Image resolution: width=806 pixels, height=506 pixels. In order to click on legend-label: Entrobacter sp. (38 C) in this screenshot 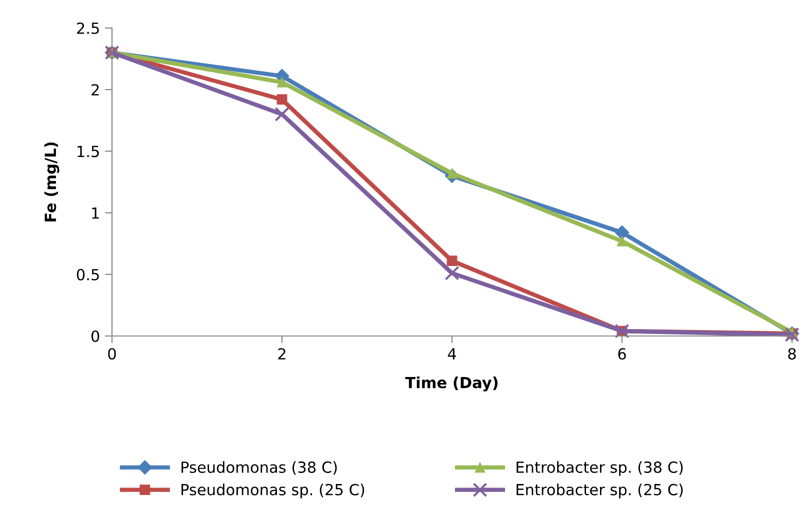, I will do `click(599, 468)`.